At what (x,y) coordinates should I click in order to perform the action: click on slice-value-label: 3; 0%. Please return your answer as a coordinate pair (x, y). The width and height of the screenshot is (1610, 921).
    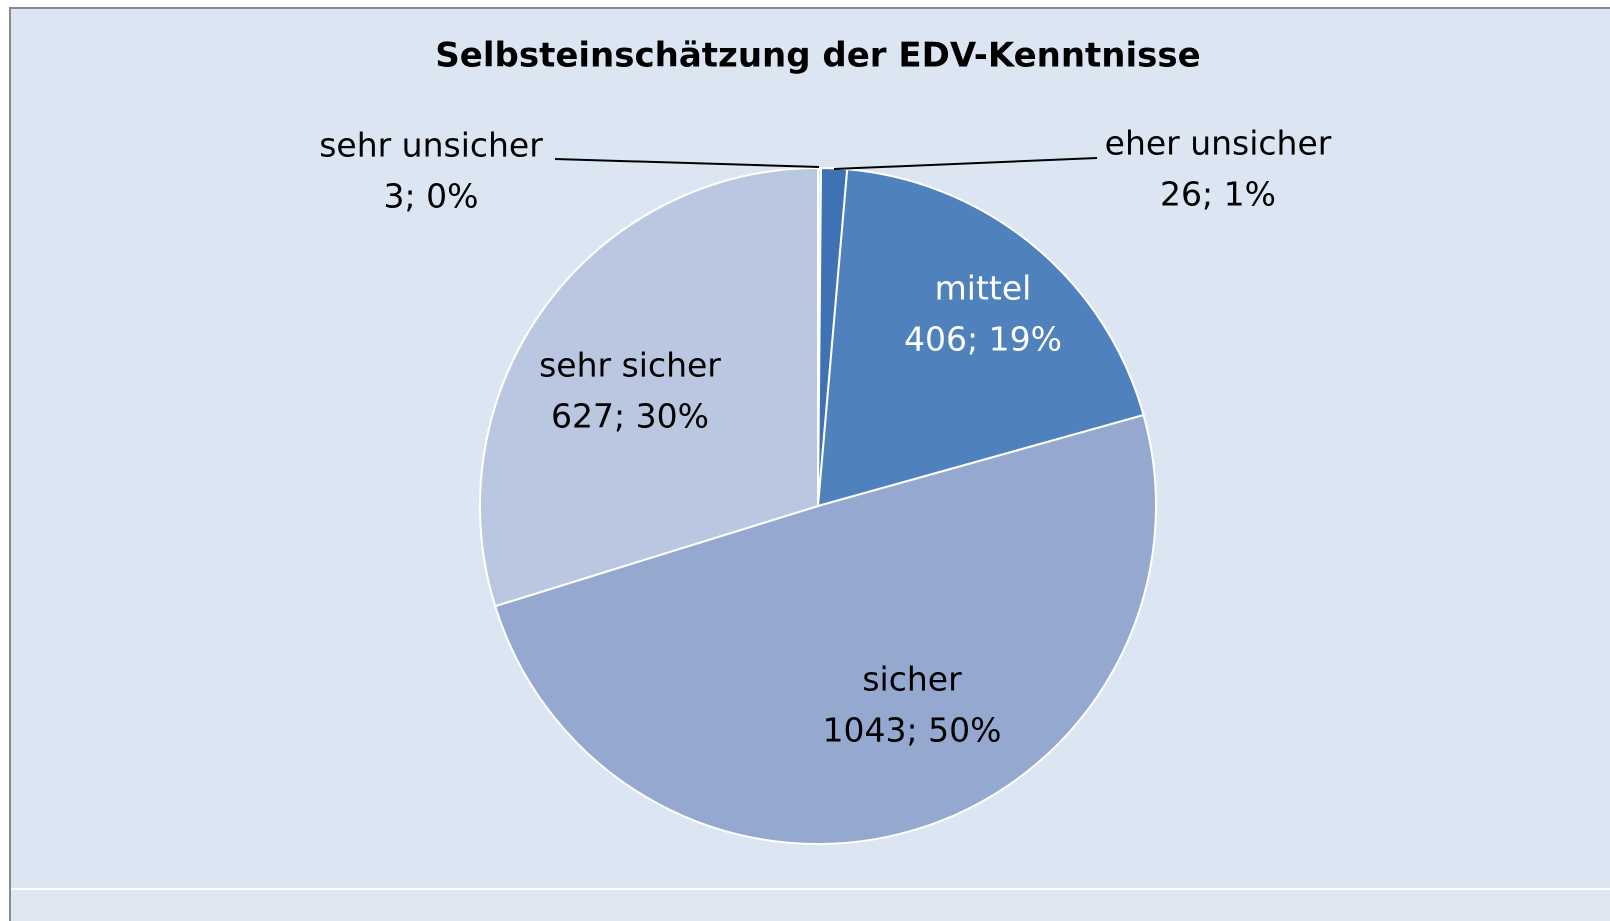
    Looking at the image, I should click on (431, 196).